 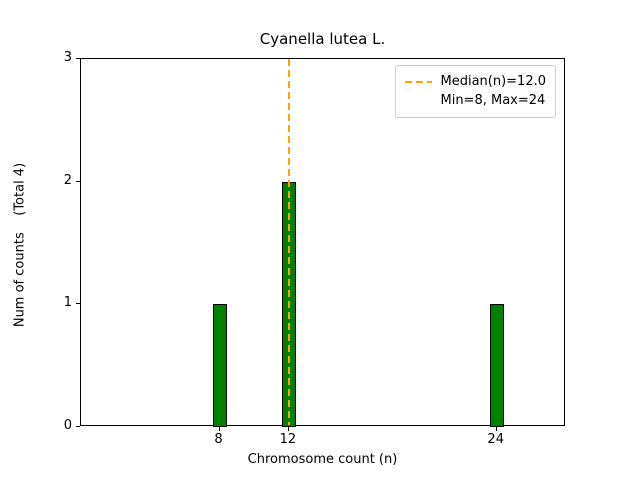 What do you see at coordinates (419, 81) in the screenshot?
I see `median-dashed-line-sample` at bounding box center [419, 81].